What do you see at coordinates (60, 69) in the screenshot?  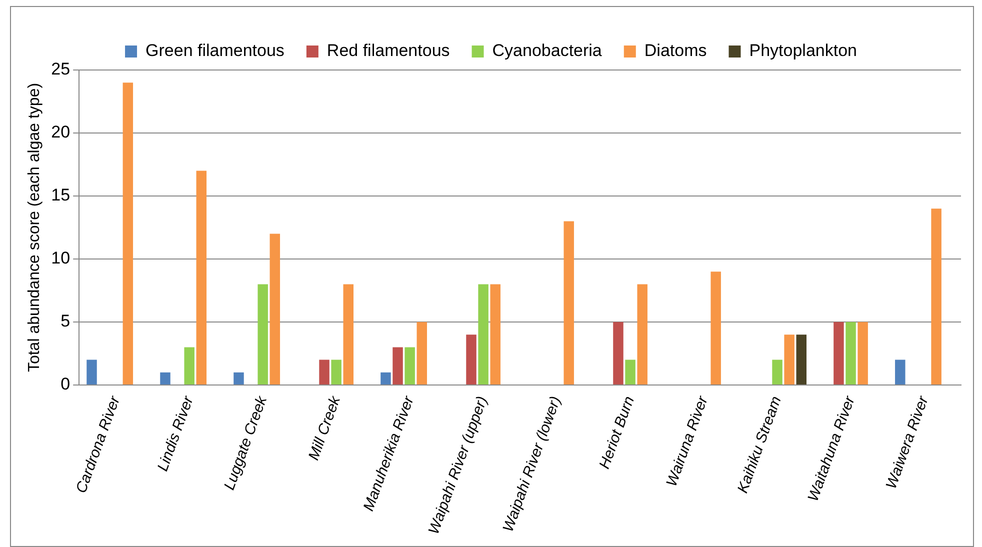 I see `y-tick-label: 25` at bounding box center [60, 69].